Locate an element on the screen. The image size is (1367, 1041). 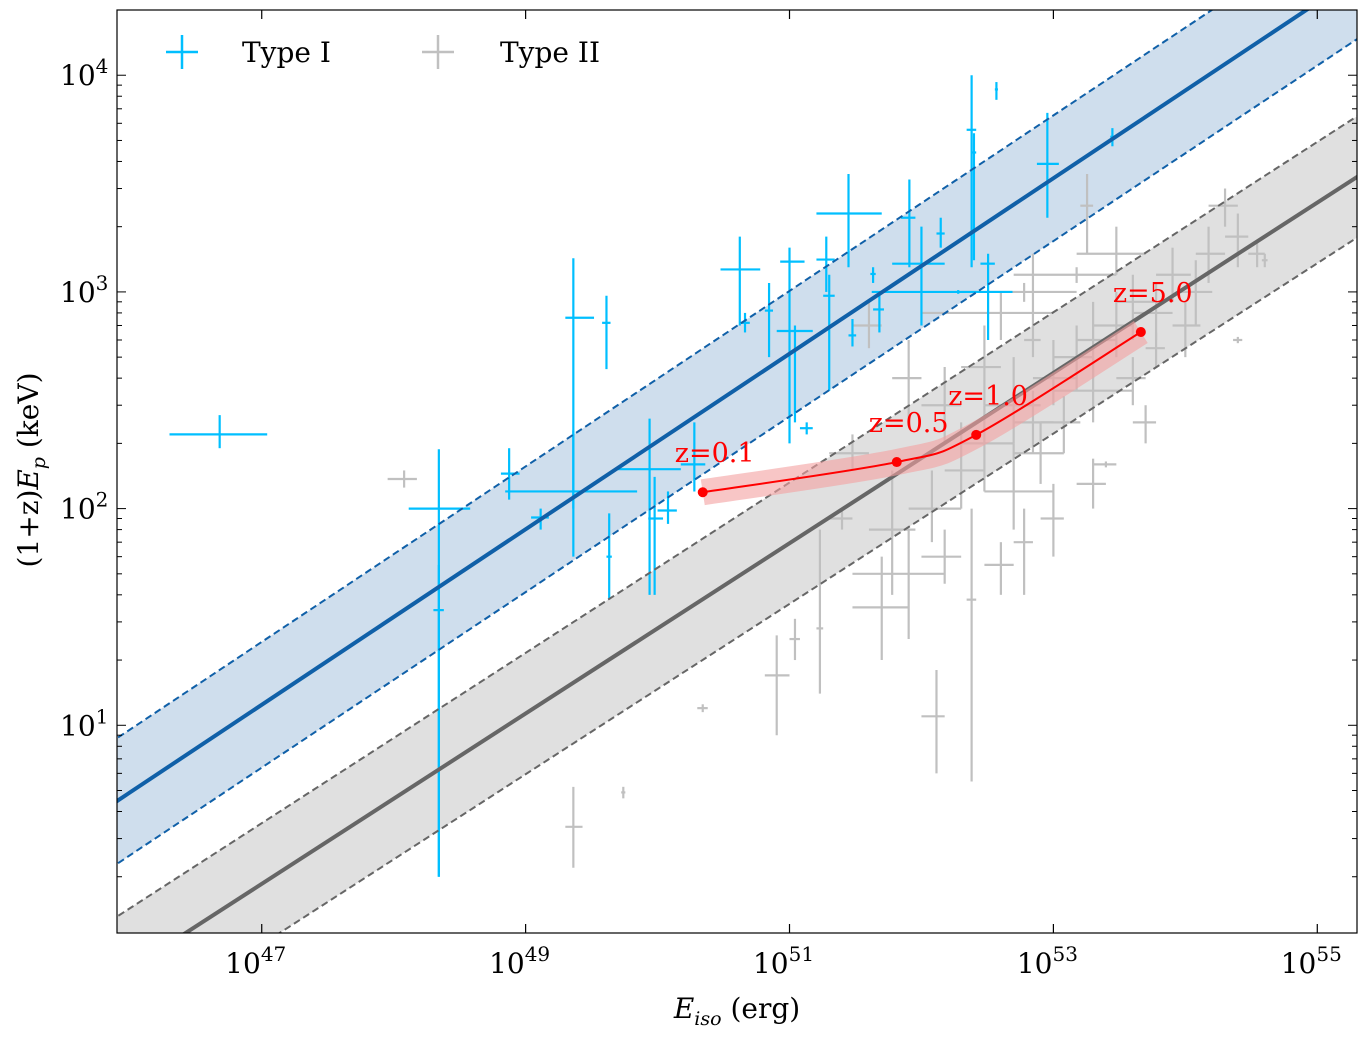
x-tick-label: 1049 is located at coordinates (519, 961).